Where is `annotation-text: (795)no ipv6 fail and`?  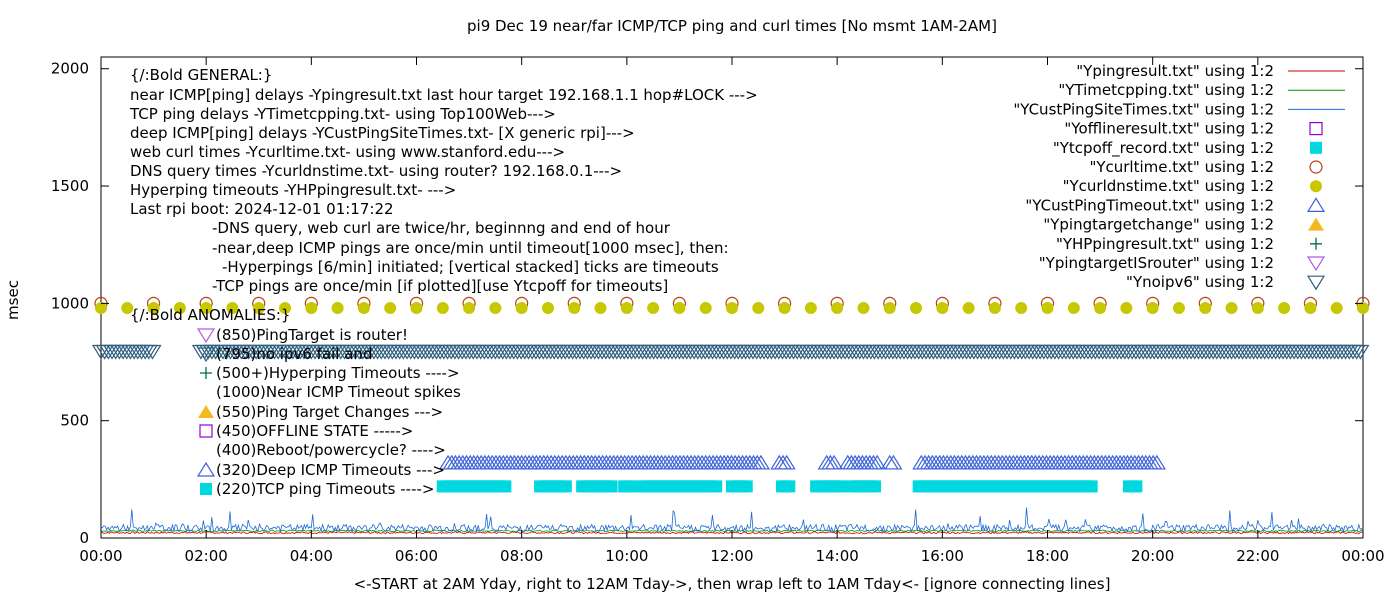 annotation-text: (795)no ipv6 fail and is located at coordinates (294, 354).